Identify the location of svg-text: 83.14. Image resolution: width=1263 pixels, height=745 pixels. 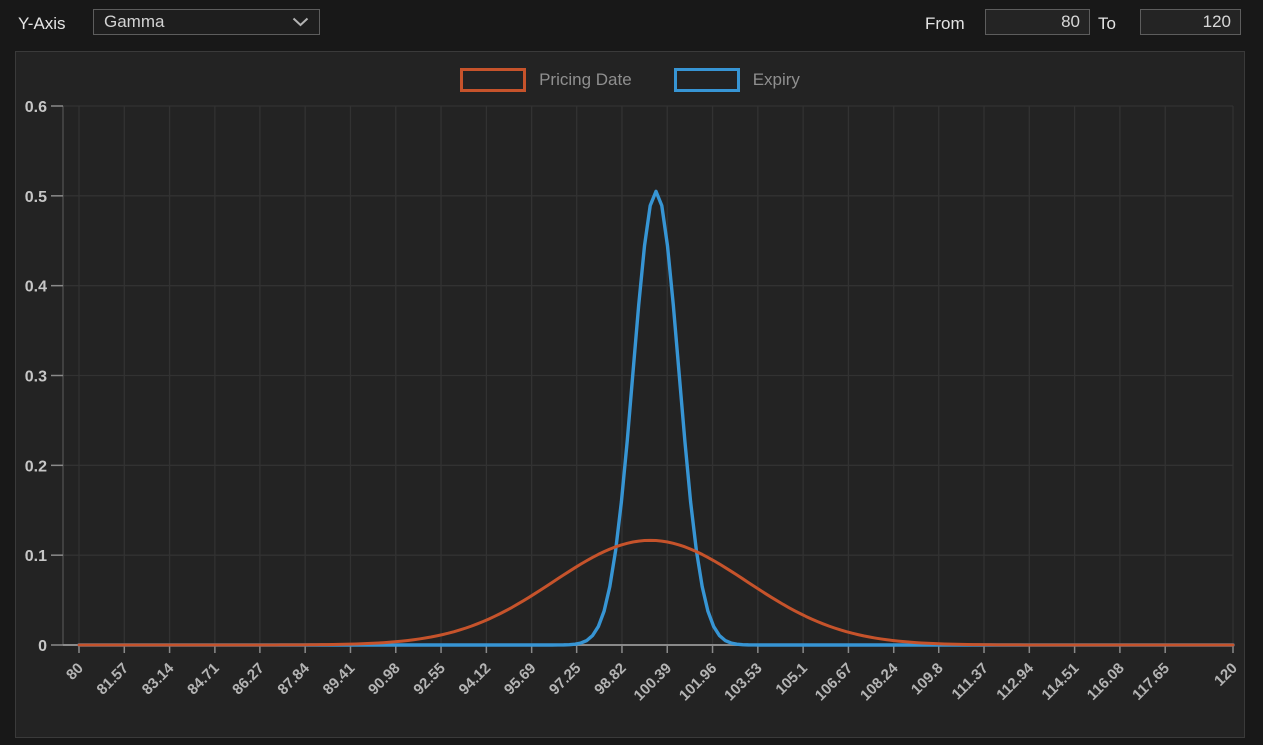
(158, 678).